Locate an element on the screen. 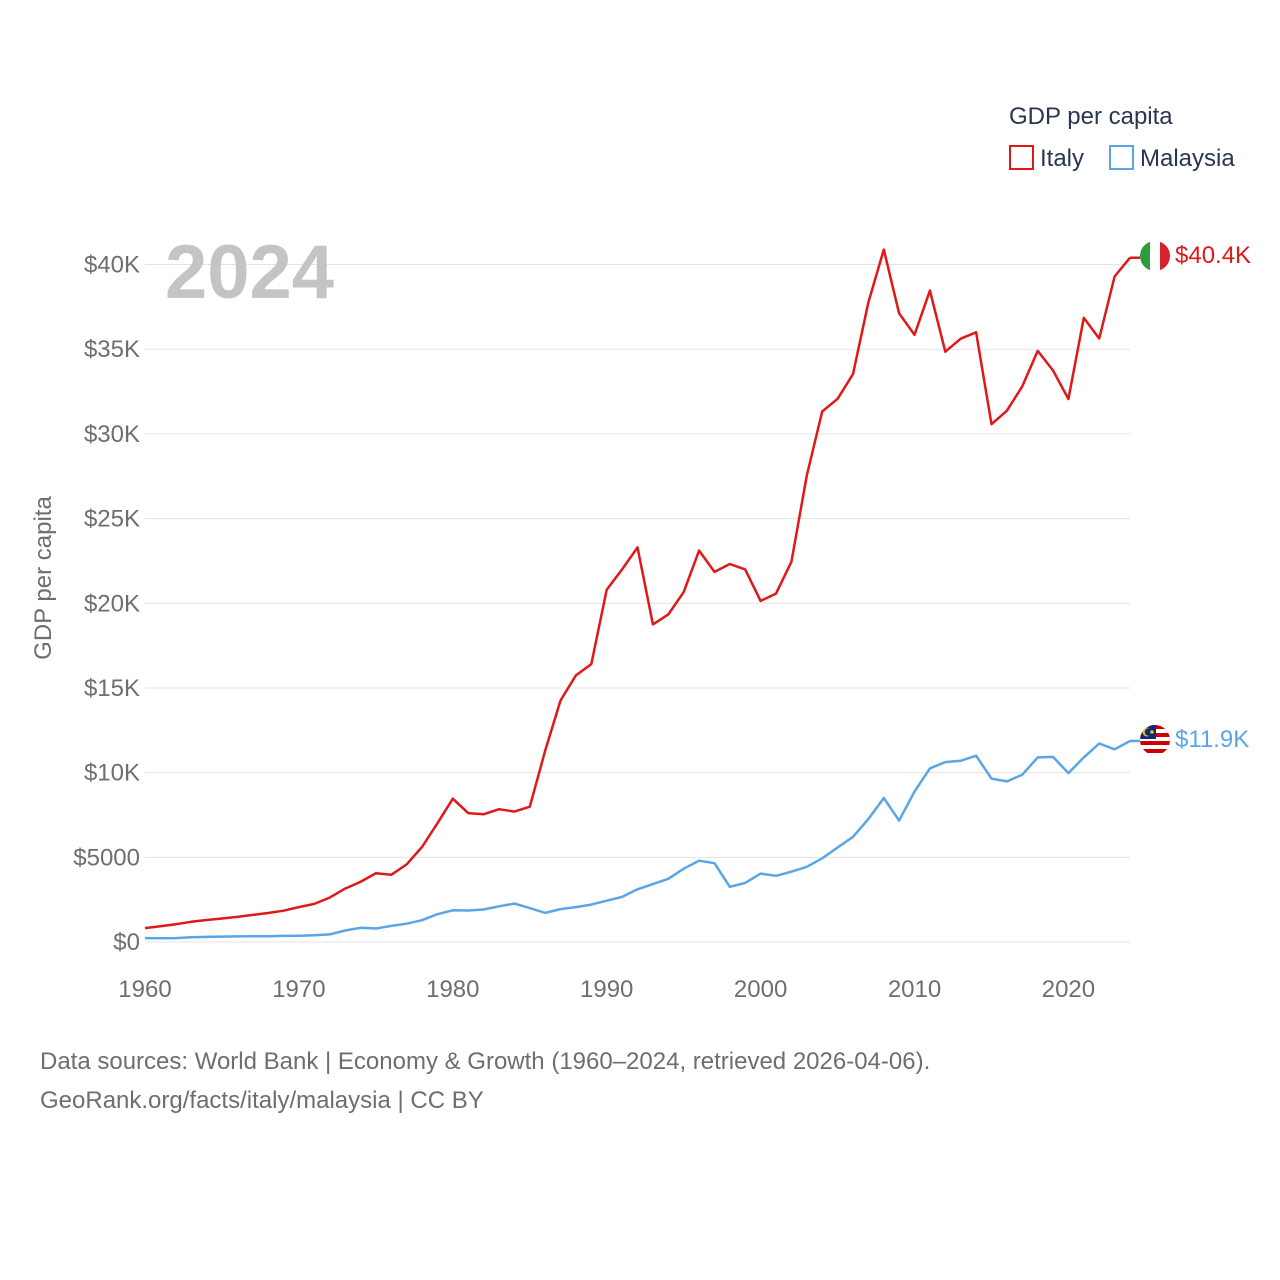 The width and height of the screenshot is (1280, 1280). attribution-link: GeoRank.org/facts/italy/malaysia | CC BY is located at coordinates (262, 1100).